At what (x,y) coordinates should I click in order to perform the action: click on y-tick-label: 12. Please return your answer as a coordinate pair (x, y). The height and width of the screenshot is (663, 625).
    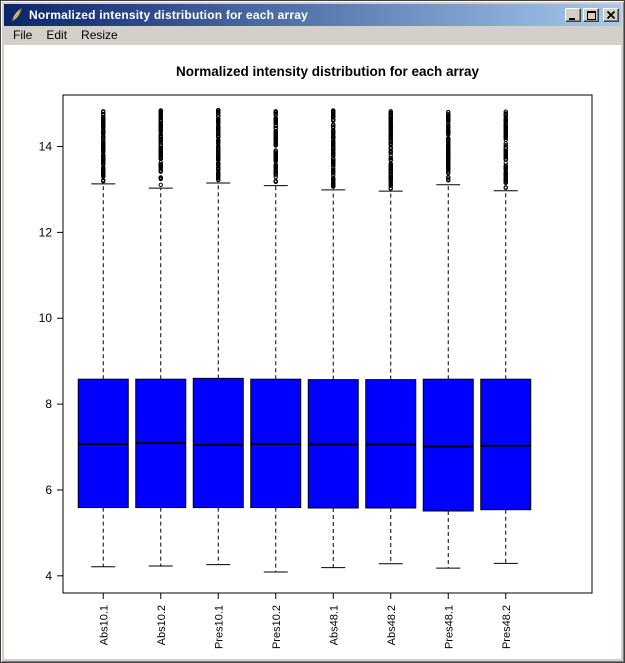
    Looking at the image, I should click on (46, 232).